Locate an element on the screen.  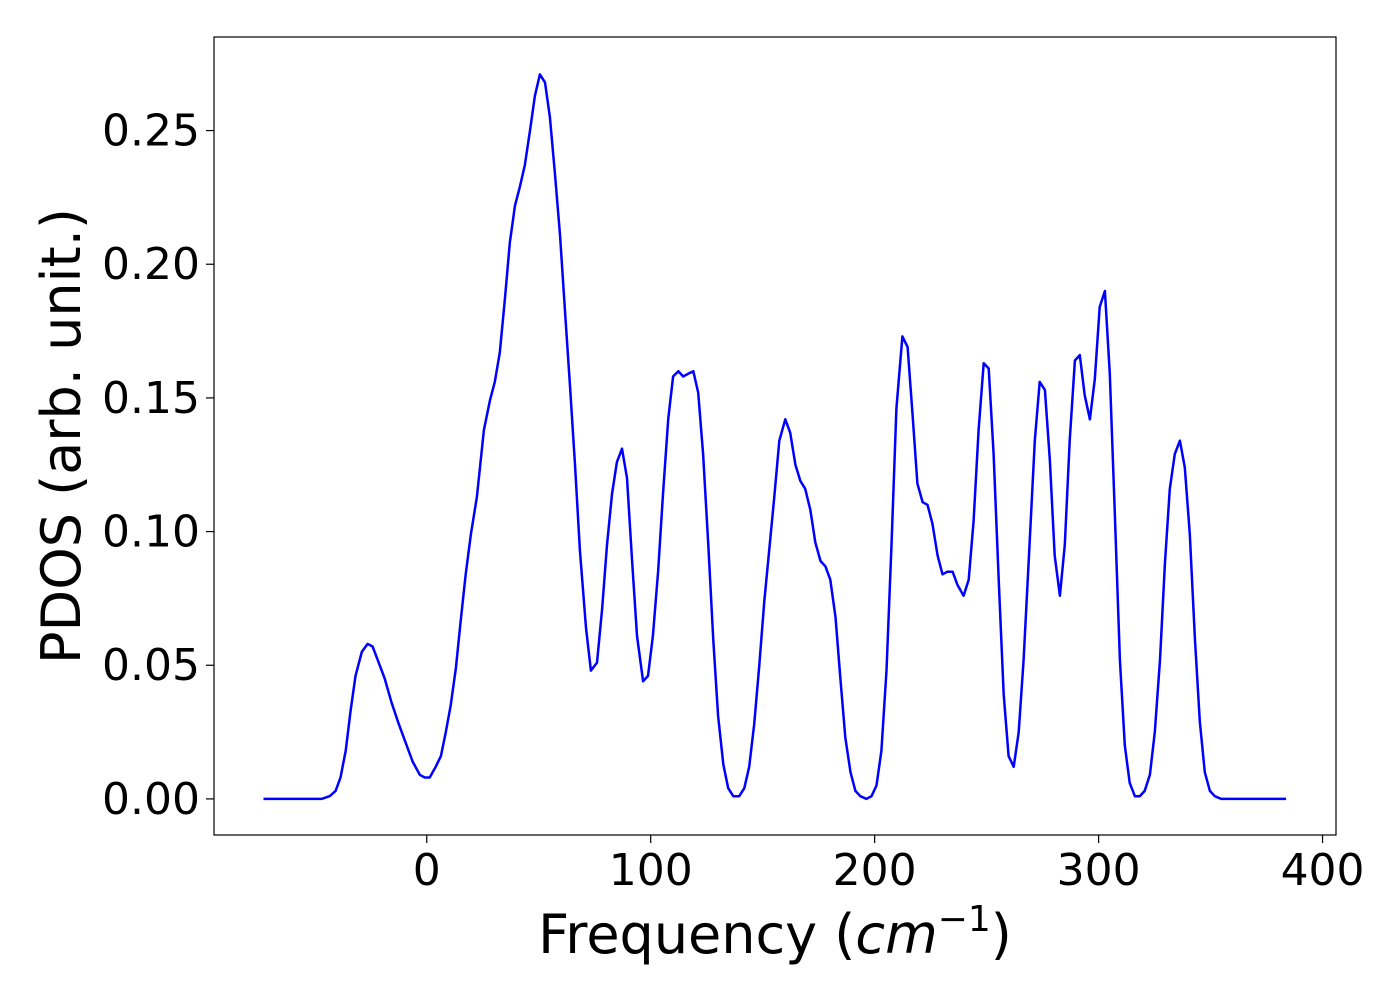
x-tick-label: 200 is located at coordinates (875, 870).